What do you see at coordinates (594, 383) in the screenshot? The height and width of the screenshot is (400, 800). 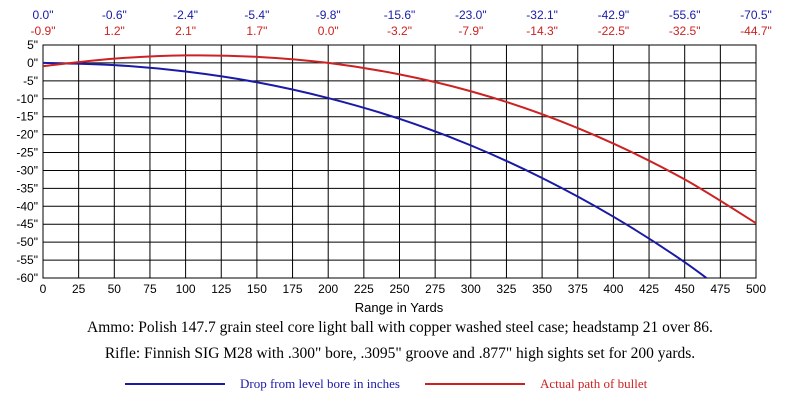 I see `legend-path-label: Actual path of bullet` at bounding box center [594, 383].